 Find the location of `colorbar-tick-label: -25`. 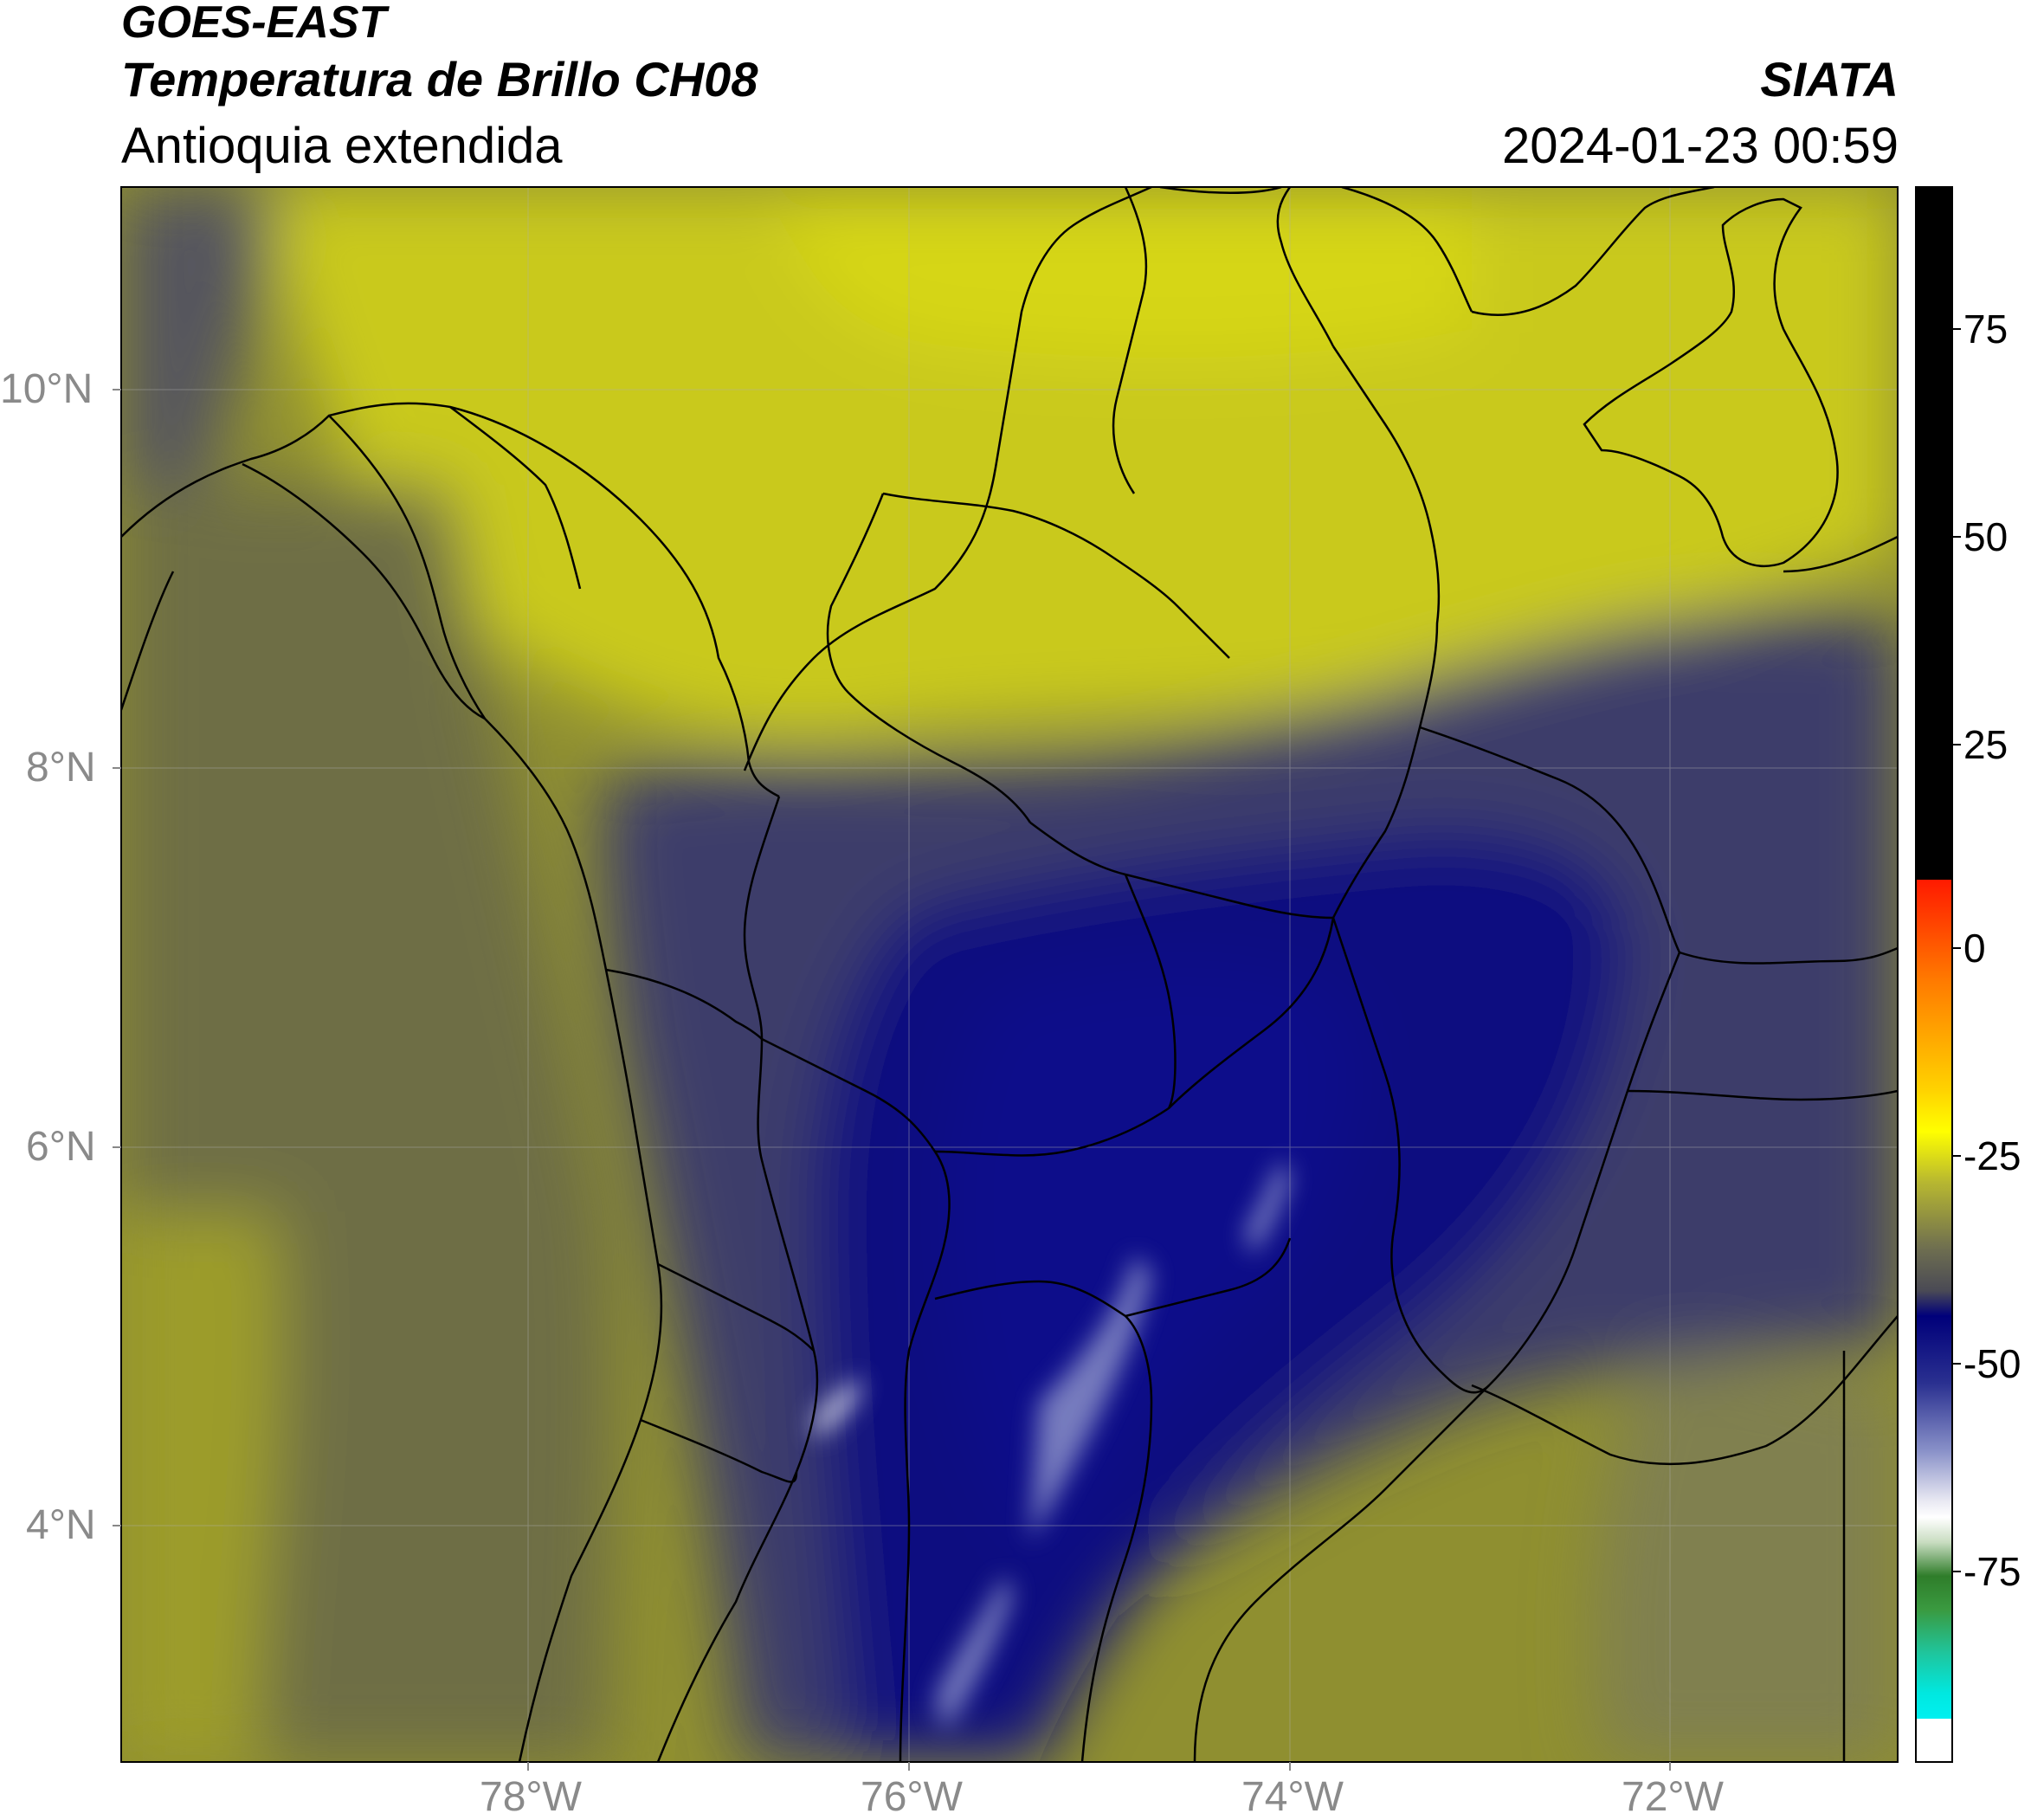

colorbar-tick-label: -25 is located at coordinates (1992, 1155).